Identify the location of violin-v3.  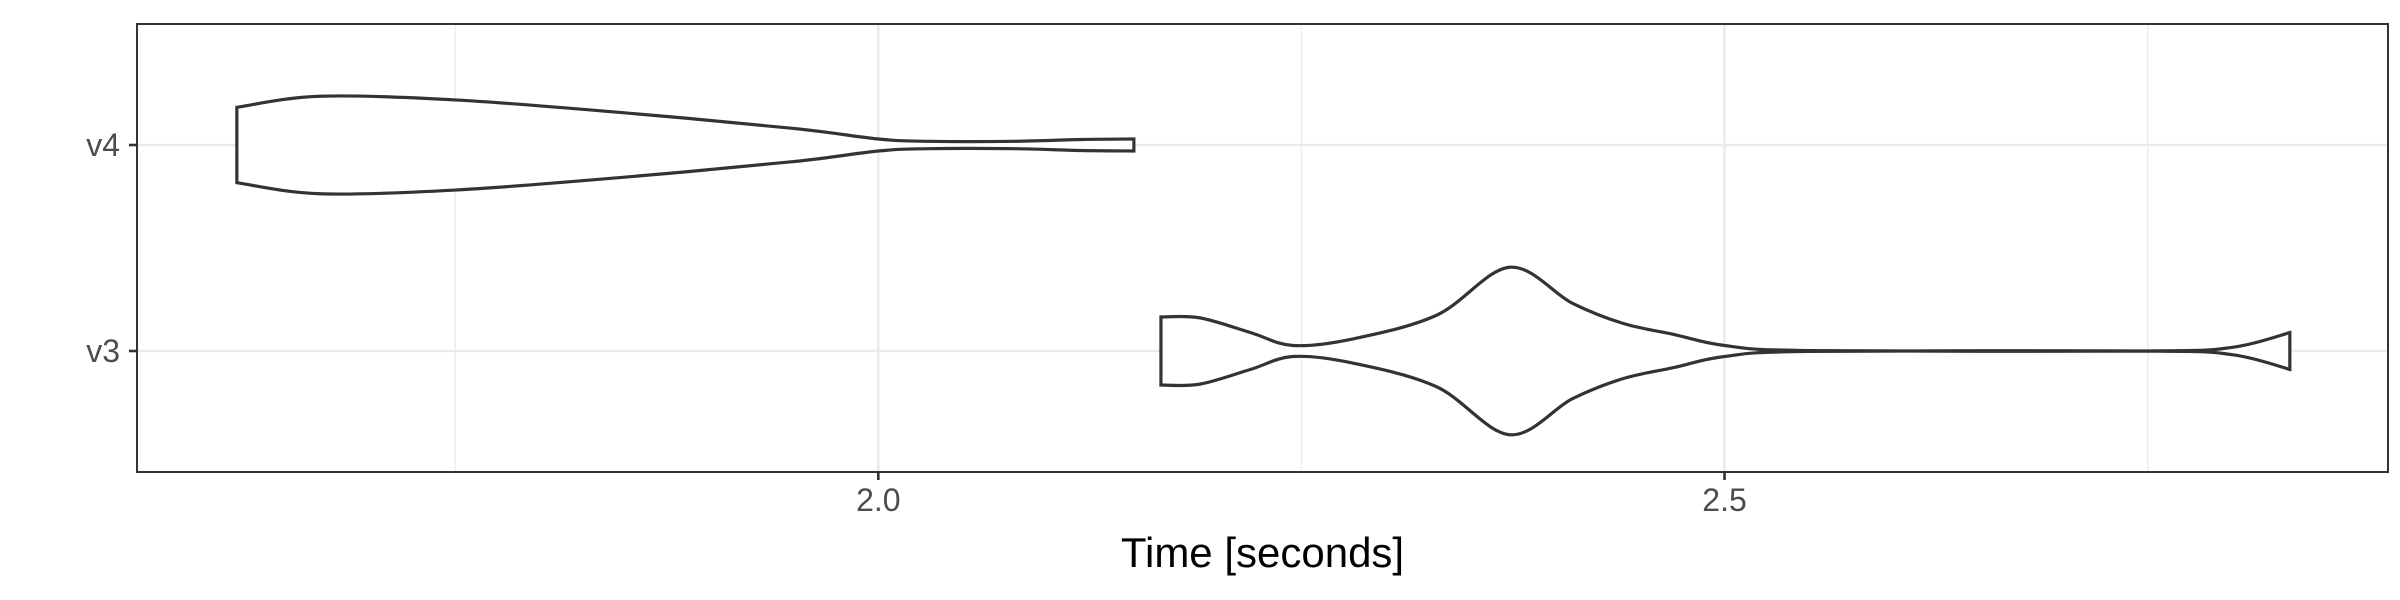
(1725, 351).